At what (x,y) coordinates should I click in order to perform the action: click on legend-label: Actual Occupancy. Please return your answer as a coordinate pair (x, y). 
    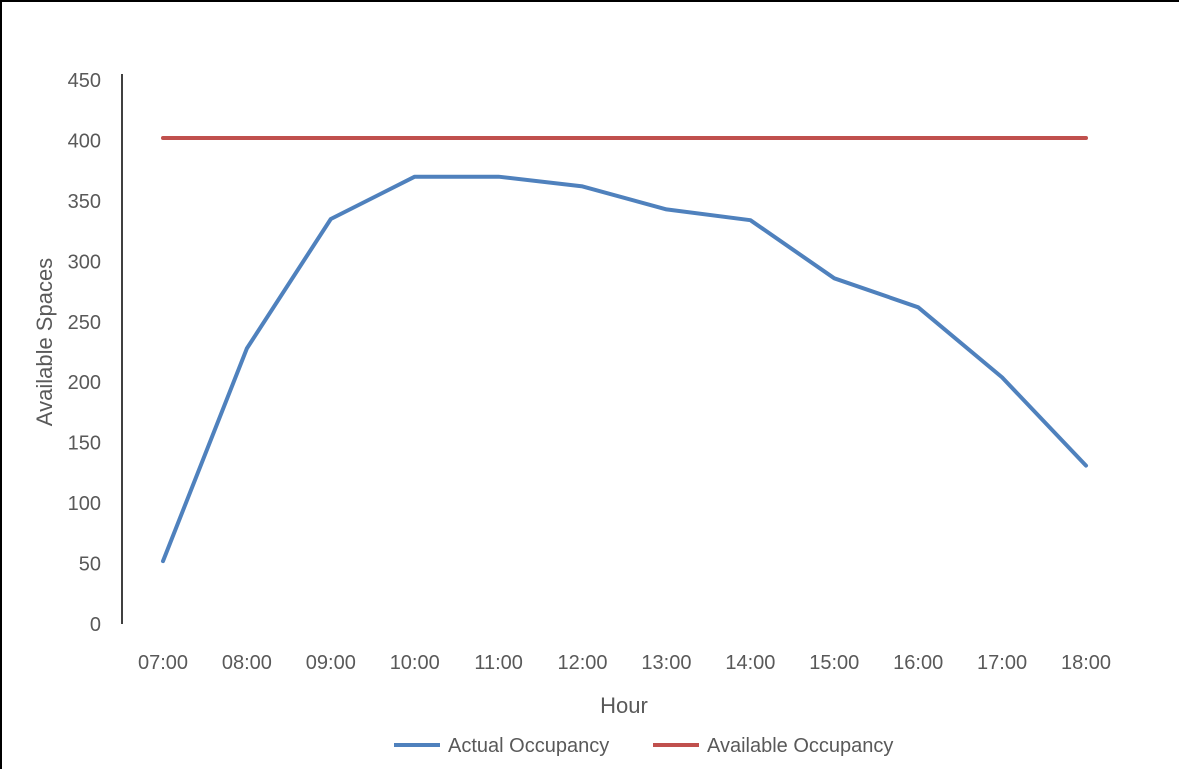
    Looking at the image, I should click on (528, 746).